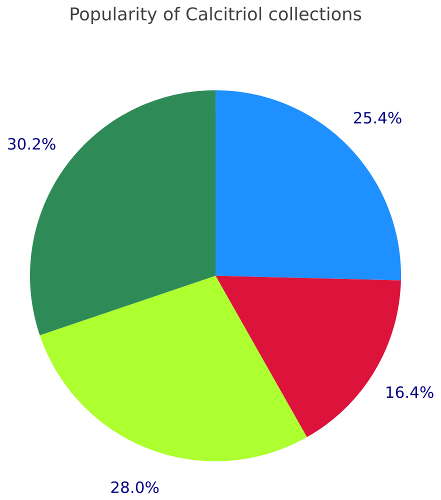 The image size is (441, 500). What do you see at coordinates (32, 144) in the screenshot?
I see `data-label: 30.2%` at bounding box center [32, 144].